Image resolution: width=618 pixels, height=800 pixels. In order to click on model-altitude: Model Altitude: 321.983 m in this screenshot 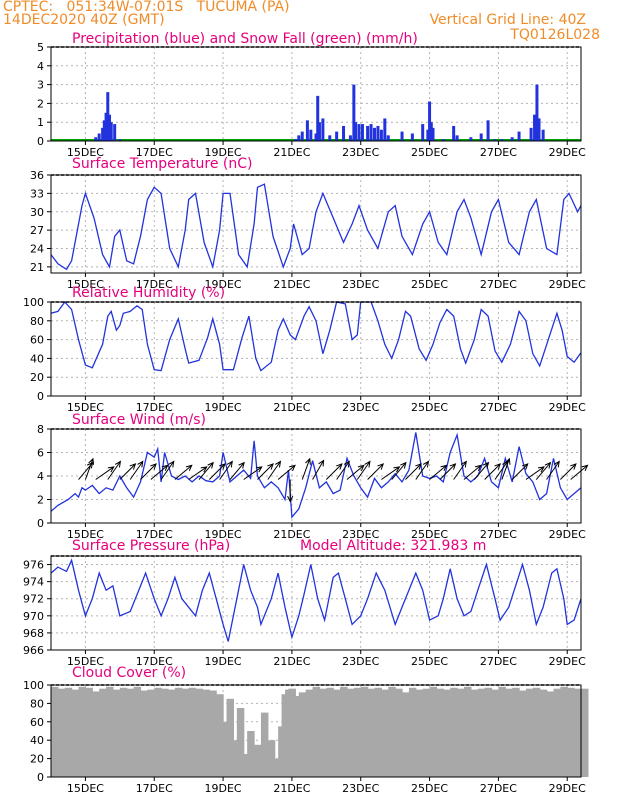, I will do `click(393, 546)`.